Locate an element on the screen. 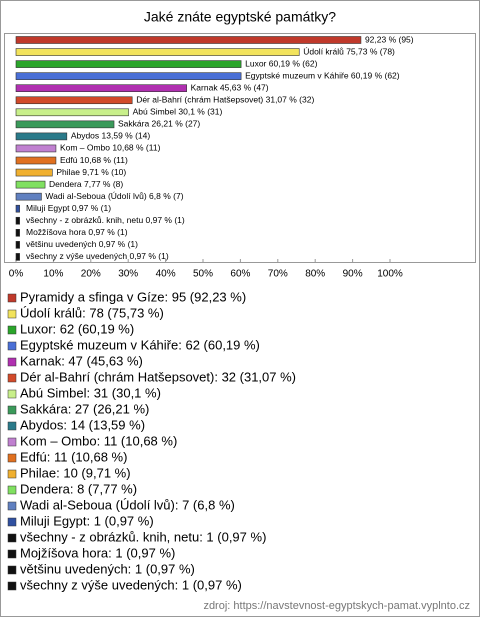 This screenshot has height=617, width=480. legend-label: všechny z výše uvedených: 1 (0,97 %) is located at coordinates (131, 584).